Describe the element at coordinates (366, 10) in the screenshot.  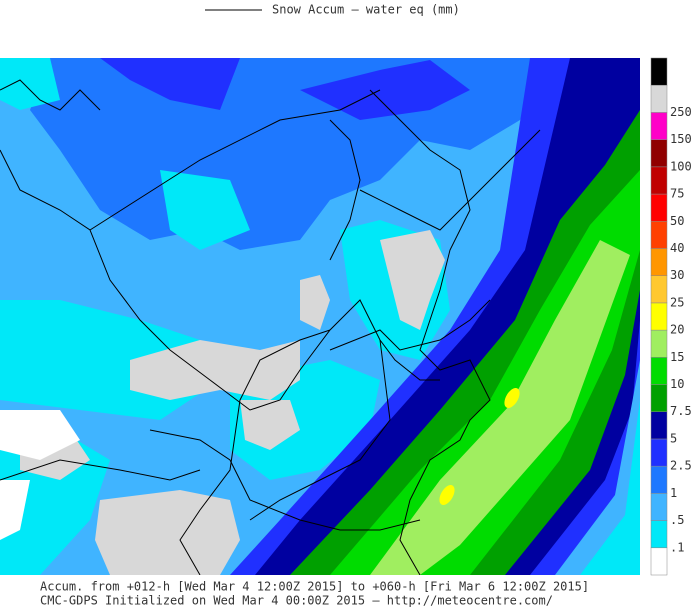
I see `title: Snow Accum – water eq (mm)` at that location.